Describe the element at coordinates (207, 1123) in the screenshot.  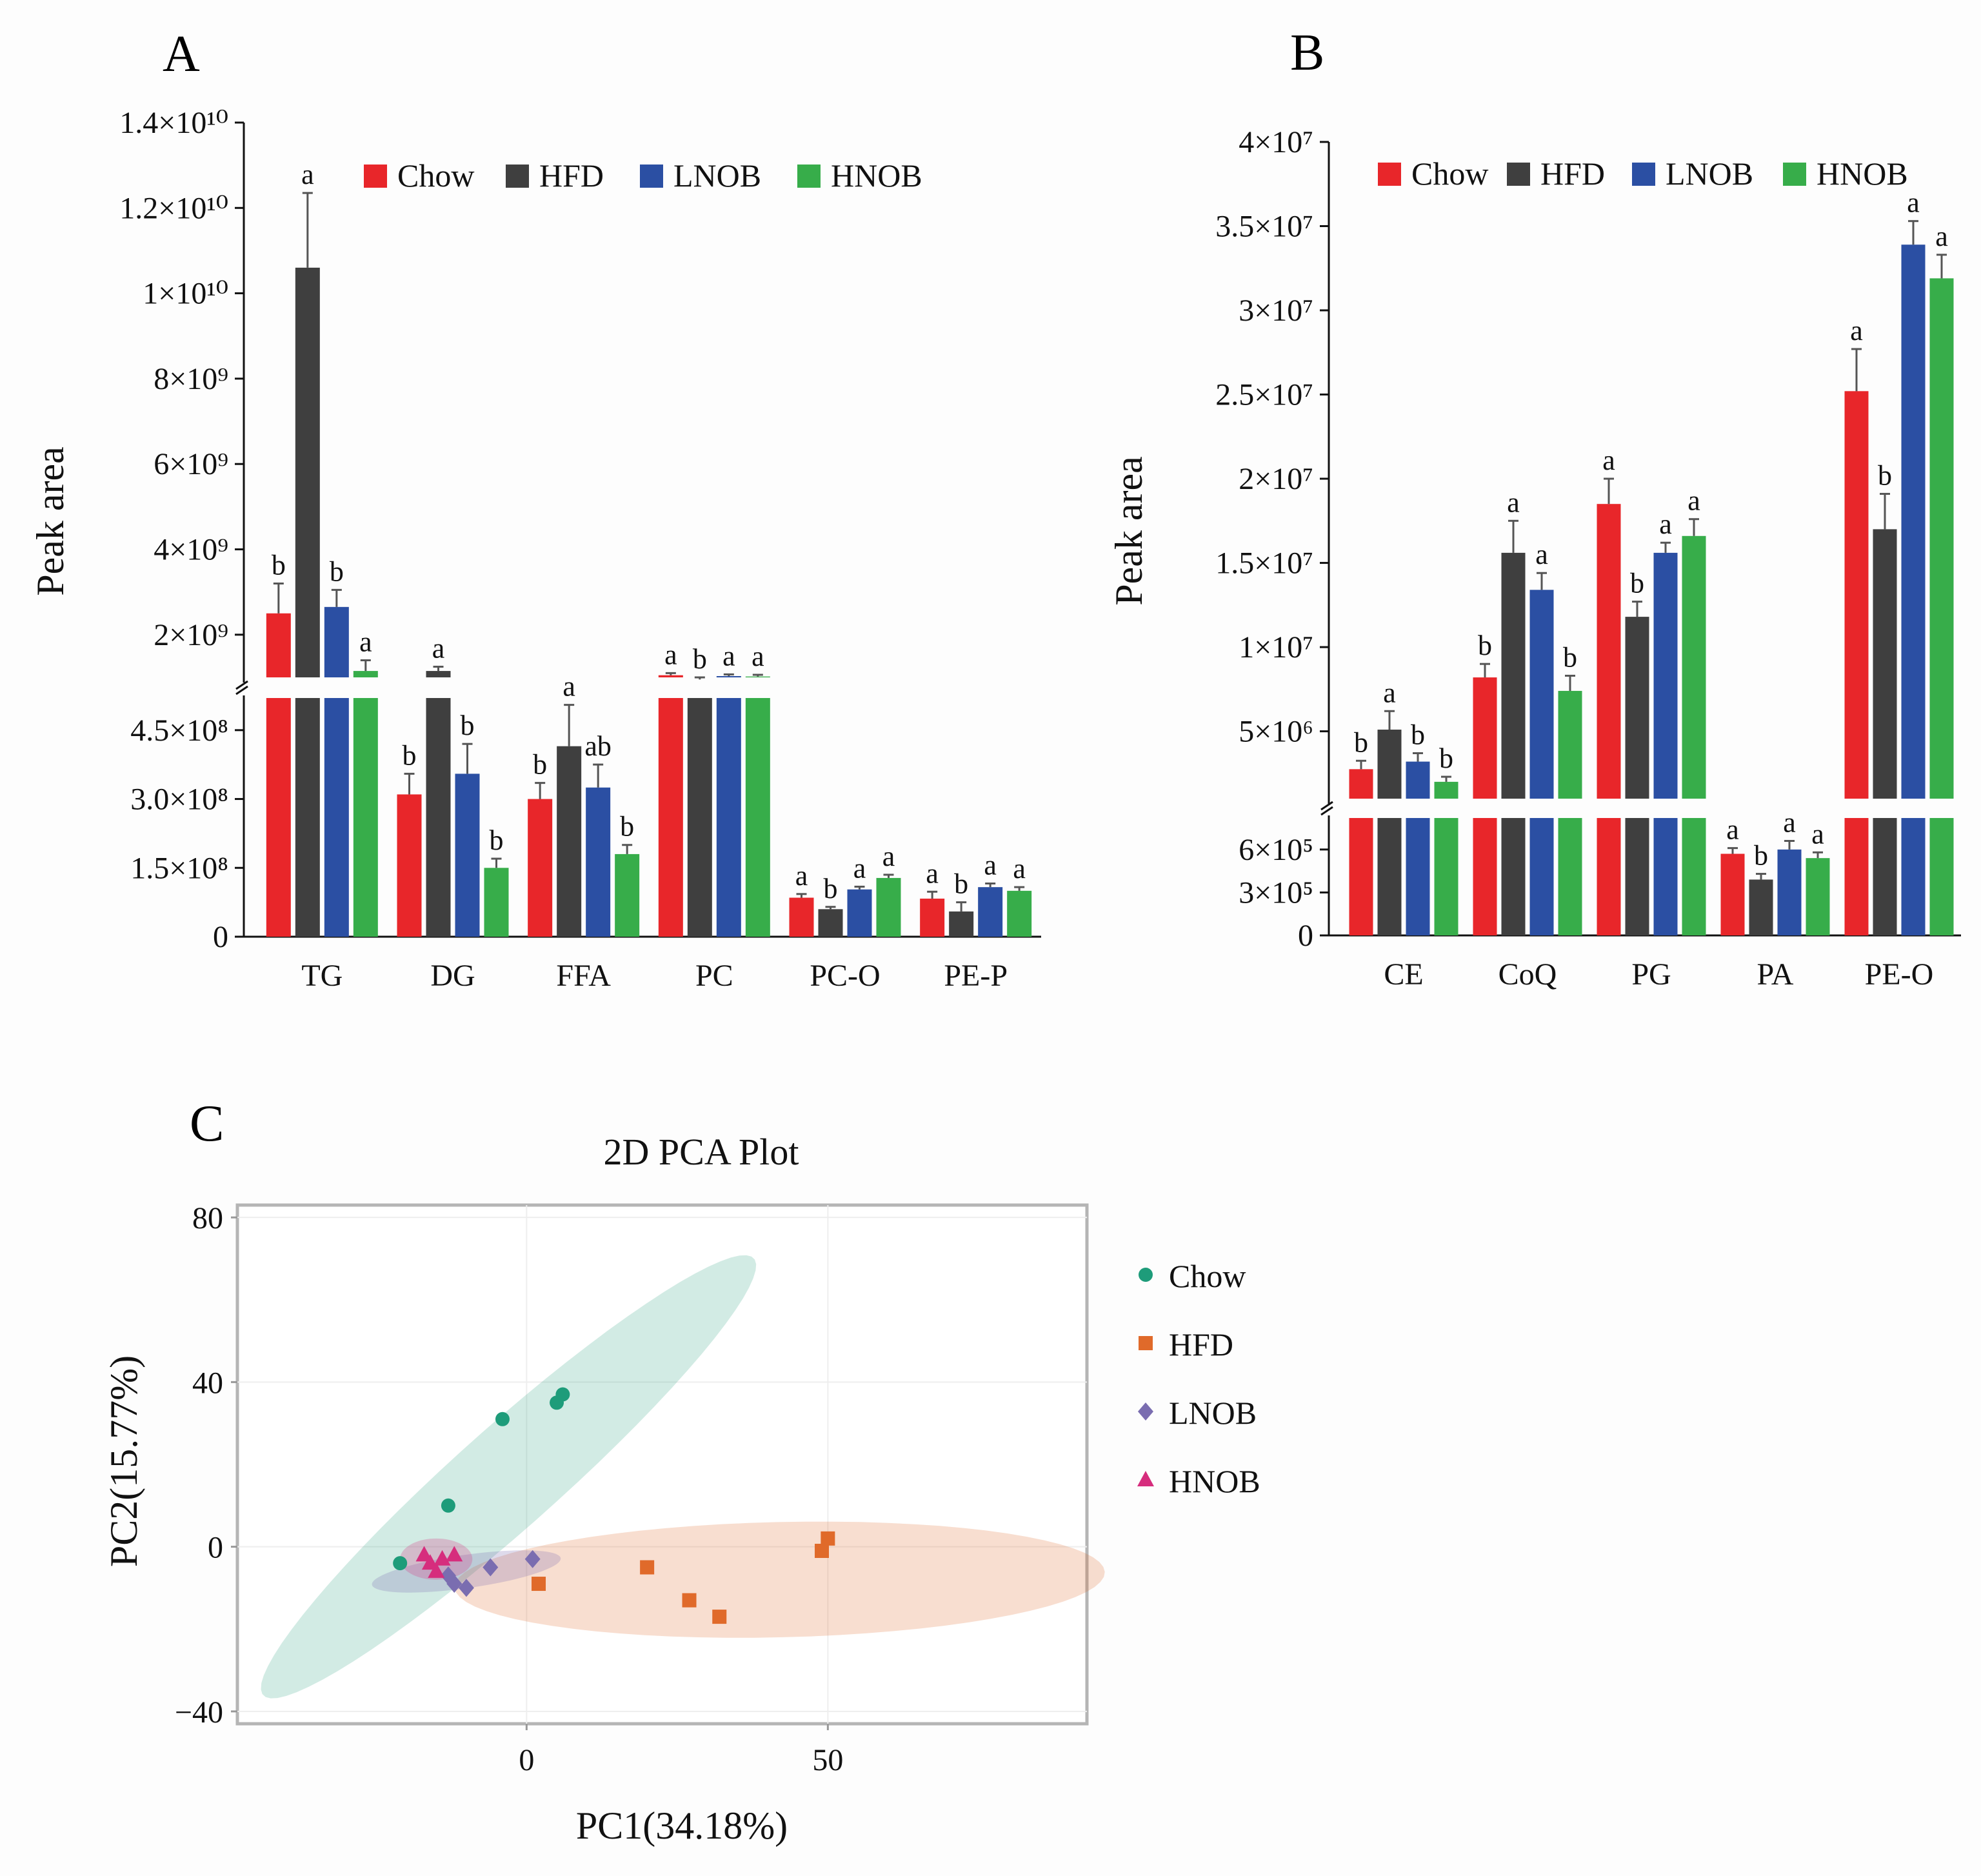
I see `panel-letter-c: C` at that location.